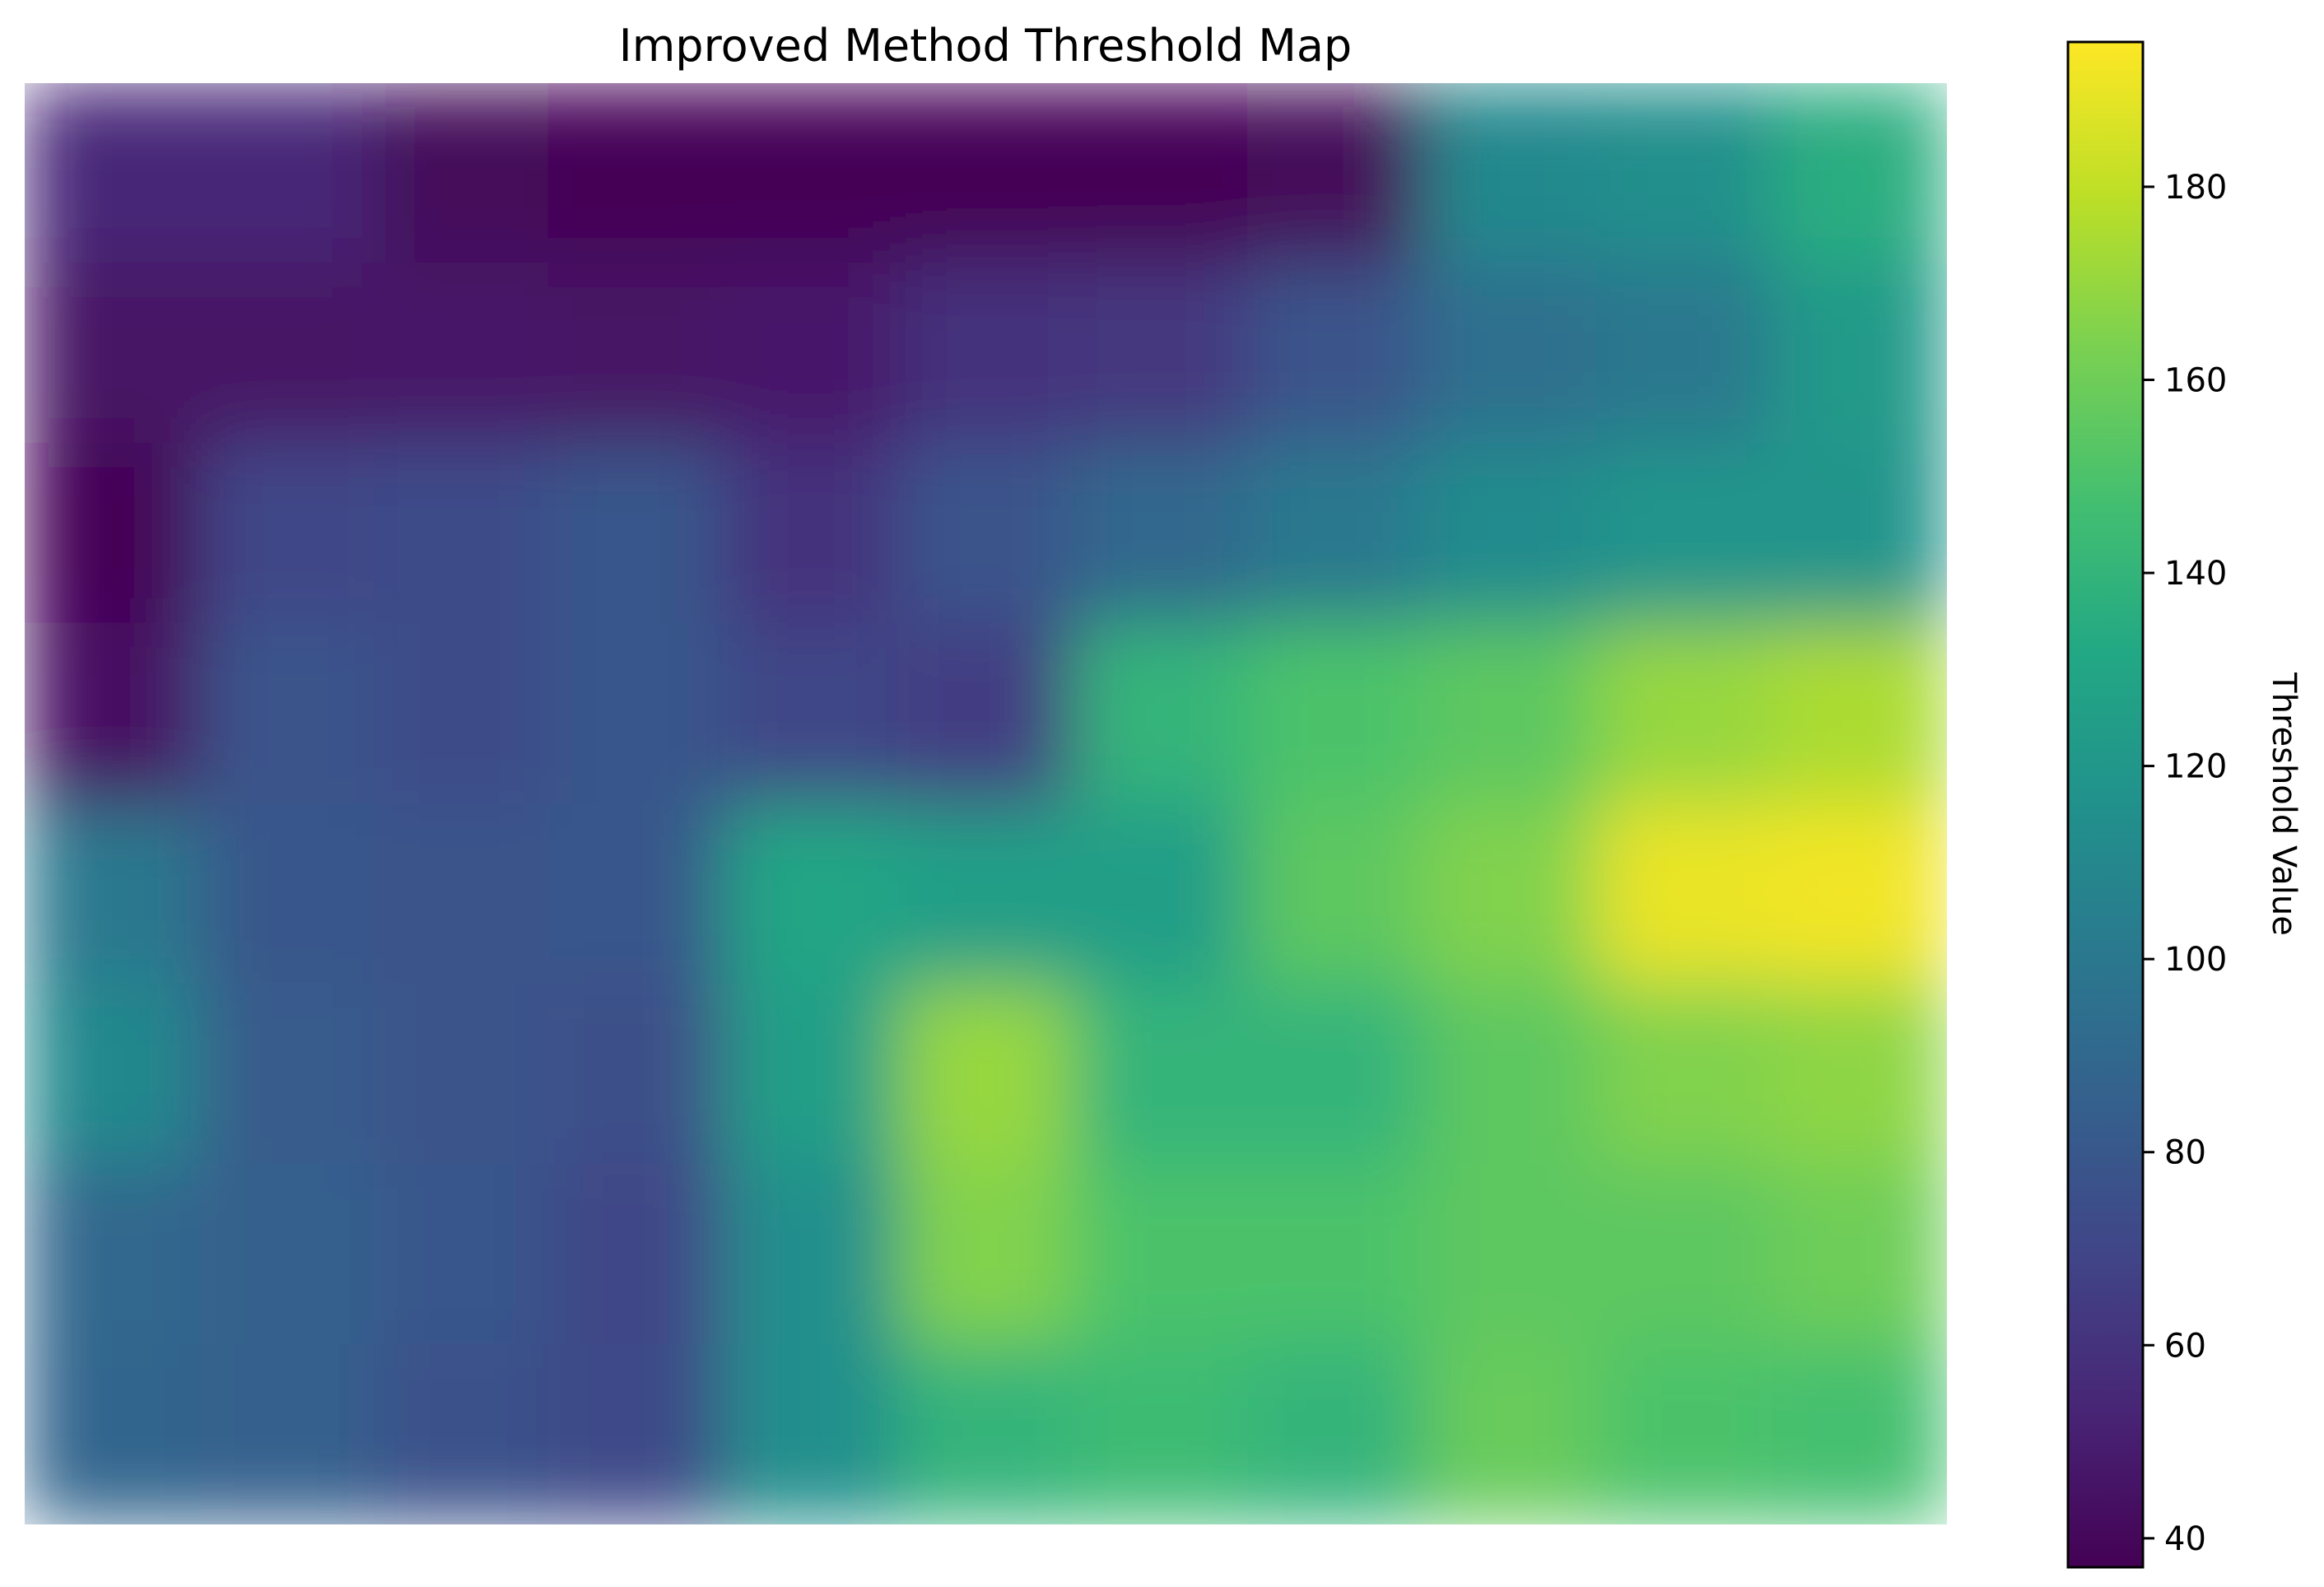  I want to click on colorbar-label: Threshold Value, so click(2284, 804).